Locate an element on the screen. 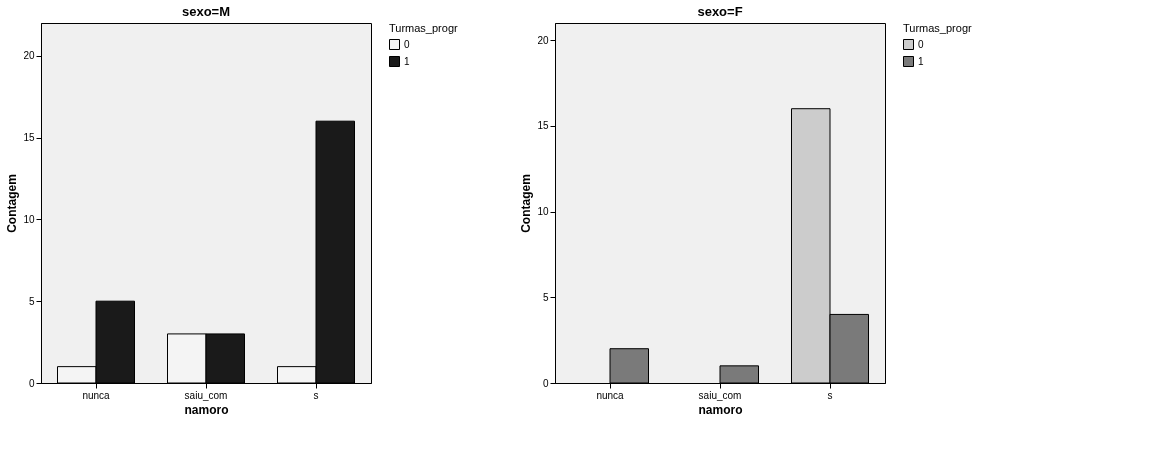 This screenshot has height=453, width=1168. chart-title: sexo=F is located at coordinates (720, 11).